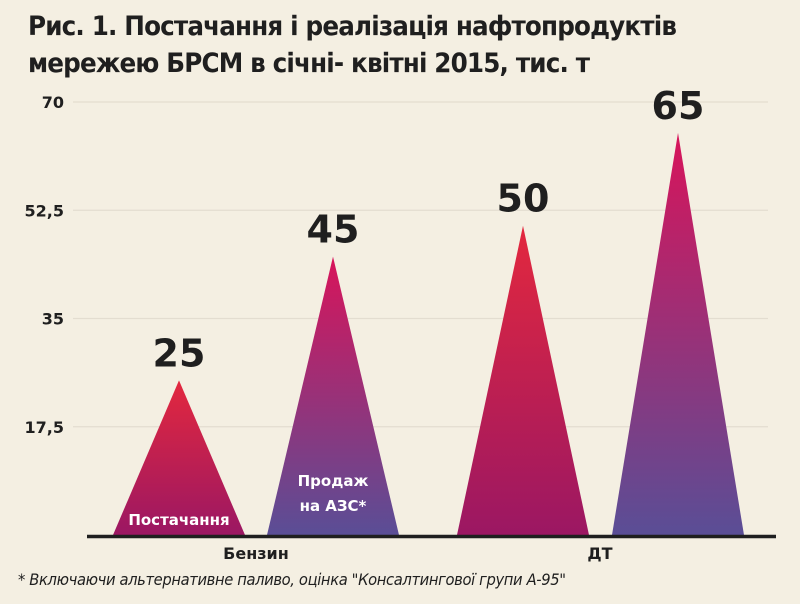  Describe the element at coordinates (178, 520) in the screenshot. I see `series-label-postachannia: Постачання` at that location.